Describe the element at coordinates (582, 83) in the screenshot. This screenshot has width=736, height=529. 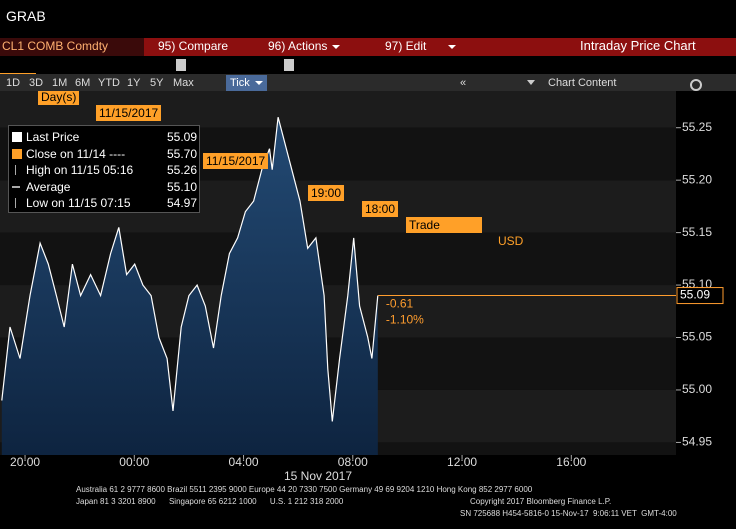
I see `chart-content-button: Chart Content` at that location.